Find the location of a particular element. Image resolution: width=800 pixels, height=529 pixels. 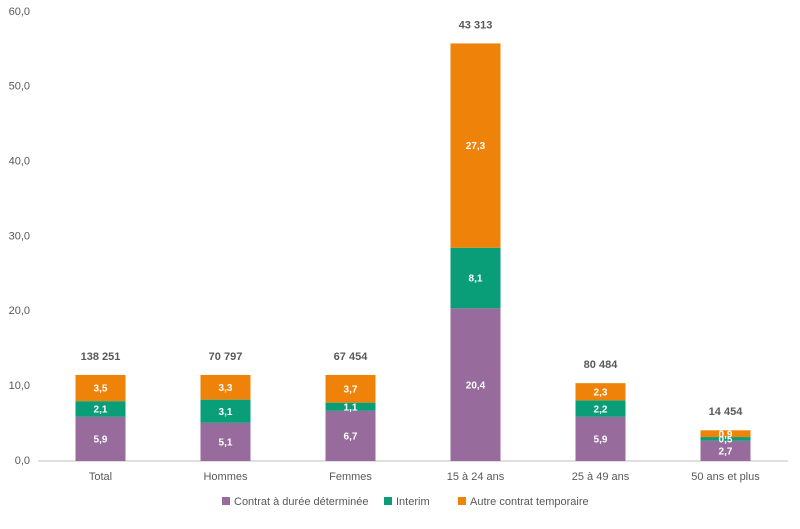

value-label: 6,7 is located at coordinates (351, 437).